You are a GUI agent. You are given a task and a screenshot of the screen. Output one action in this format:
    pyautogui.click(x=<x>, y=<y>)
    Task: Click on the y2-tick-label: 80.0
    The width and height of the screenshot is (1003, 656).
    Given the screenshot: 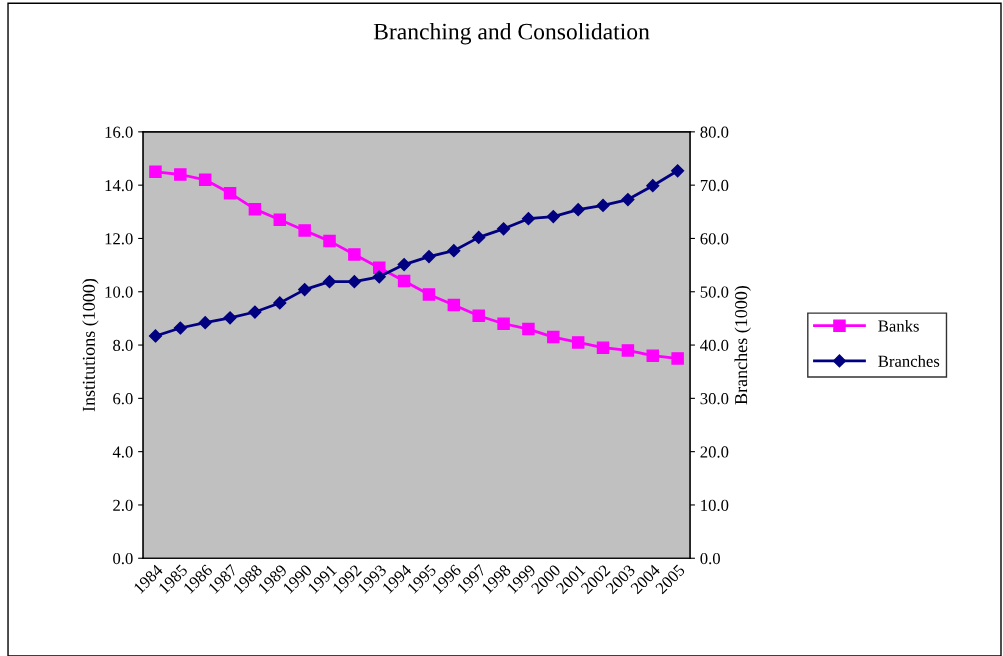 What is the action you would take?
    pyautogui.click(x=714, y=132)
    